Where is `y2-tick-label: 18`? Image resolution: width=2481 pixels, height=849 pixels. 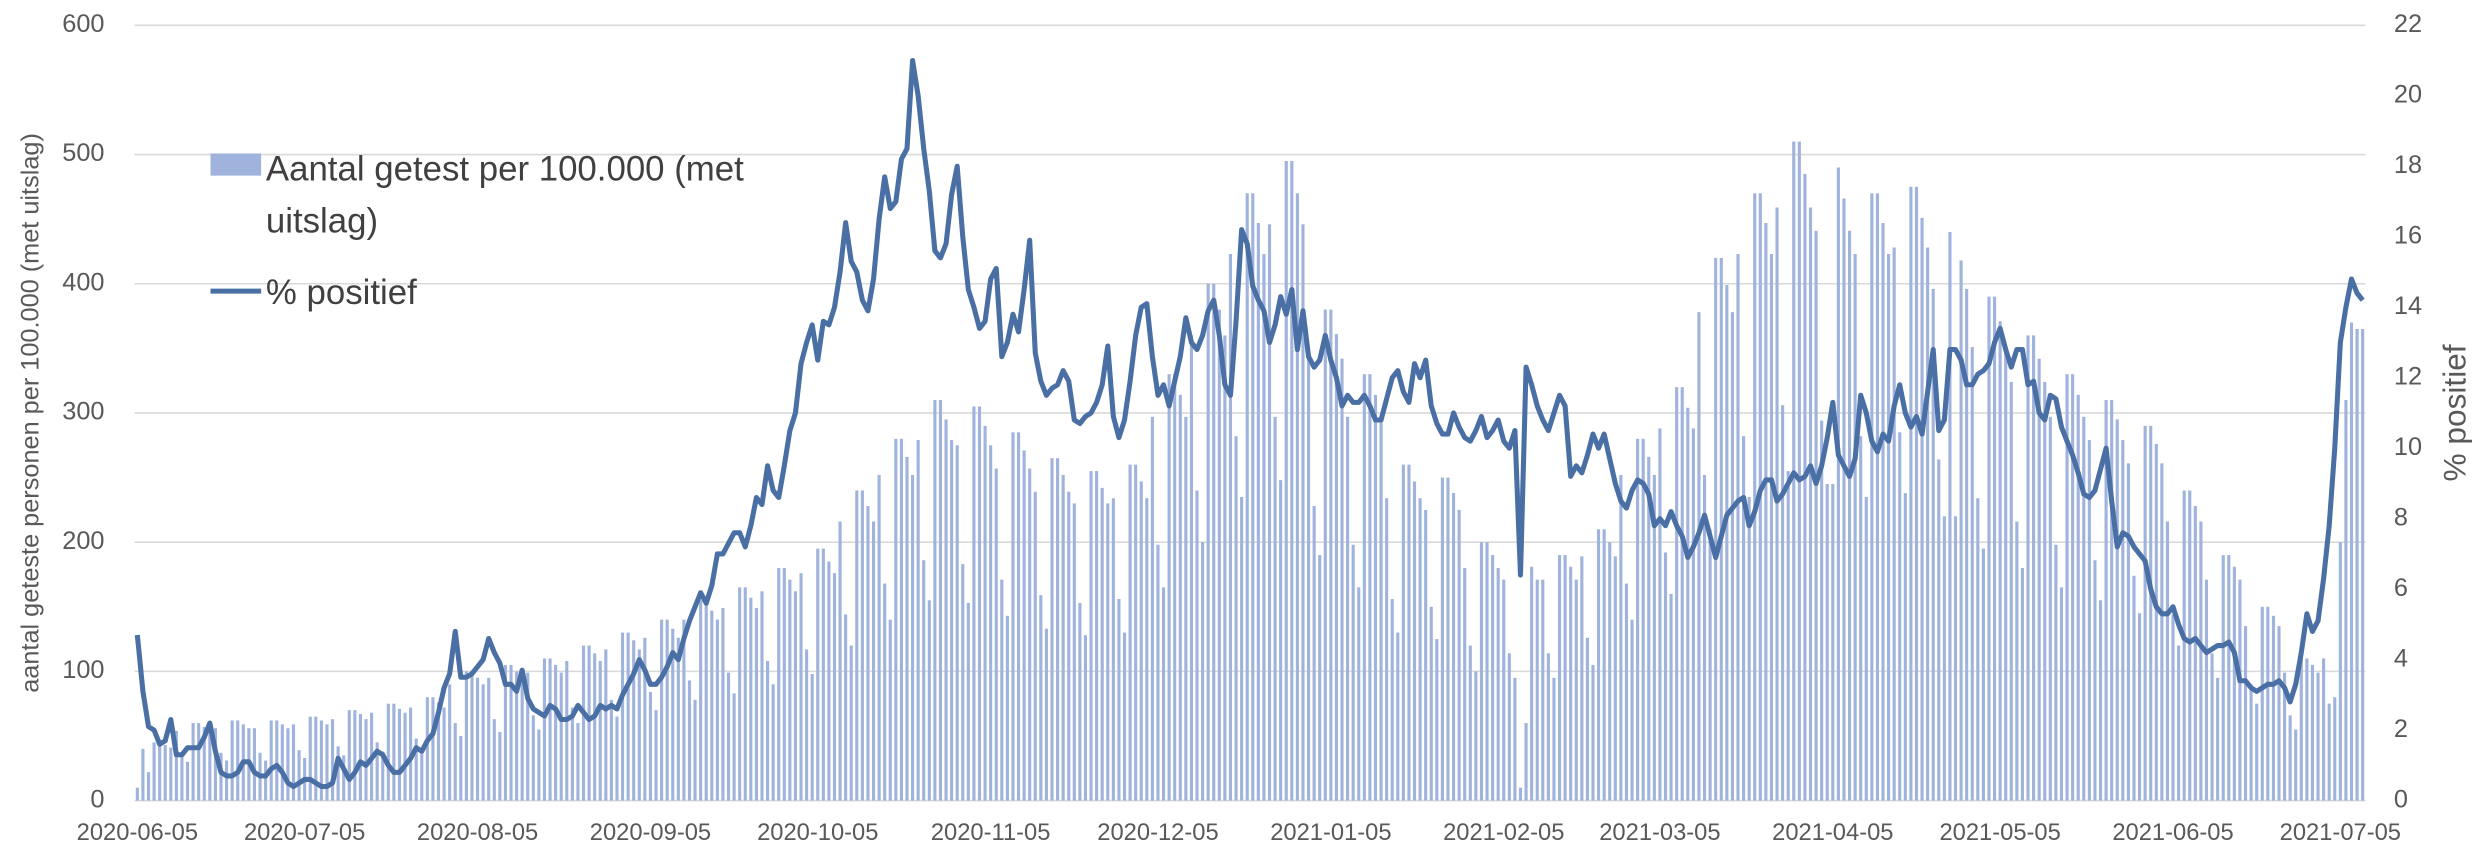 y2-tick-label: 18 is located at coordinates (2408, 165).